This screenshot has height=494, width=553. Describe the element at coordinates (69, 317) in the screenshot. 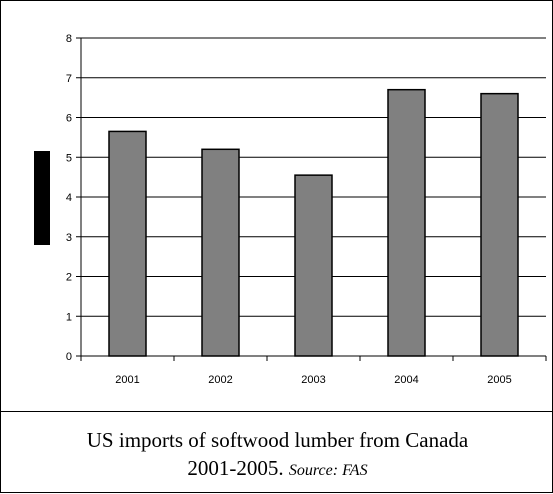

I see `y-tick-label: 1` at that location.